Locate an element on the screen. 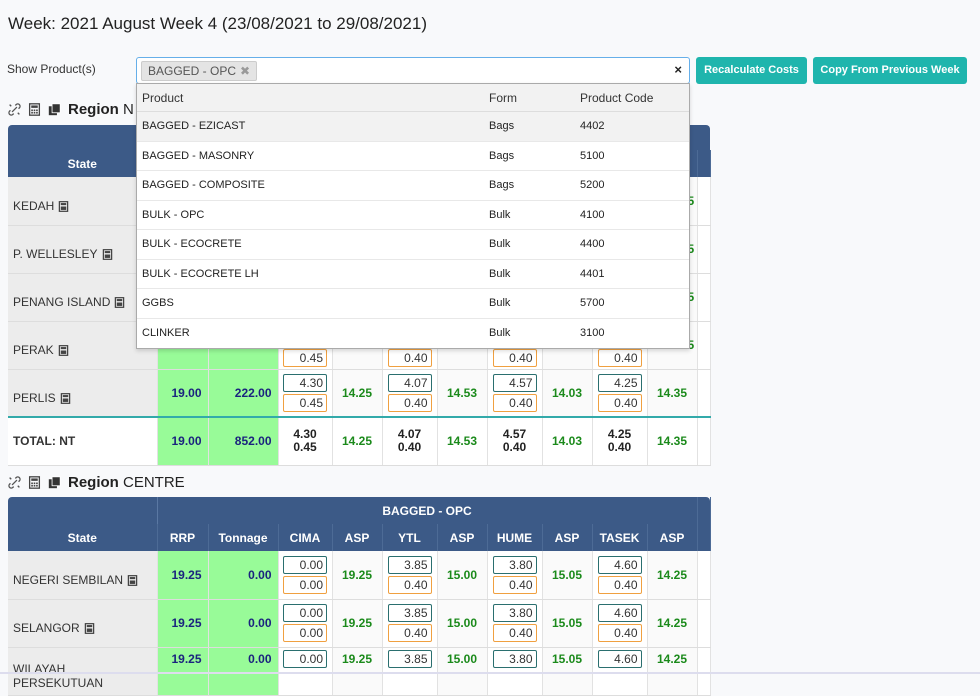 The width and height of the screenshot is (980, 696). option-product: BAGGED - MASONRY is located at coordinates (198, 155).